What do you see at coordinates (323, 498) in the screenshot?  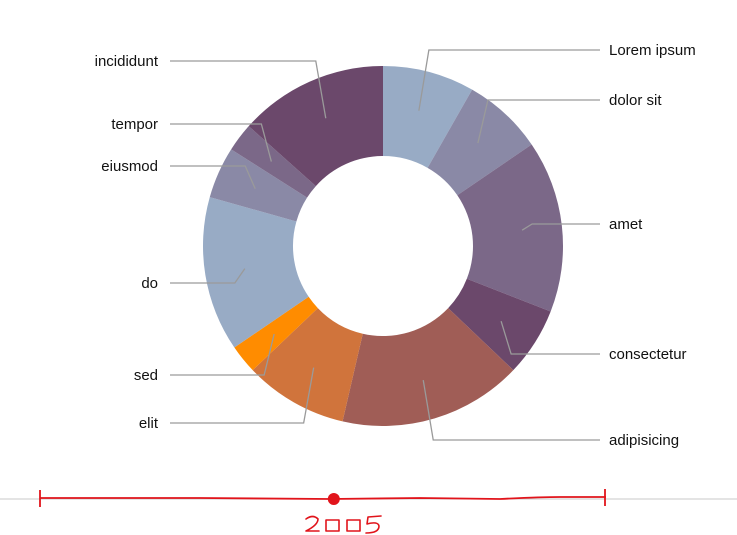 I see `slider-track` at bounding box center [323, 498].